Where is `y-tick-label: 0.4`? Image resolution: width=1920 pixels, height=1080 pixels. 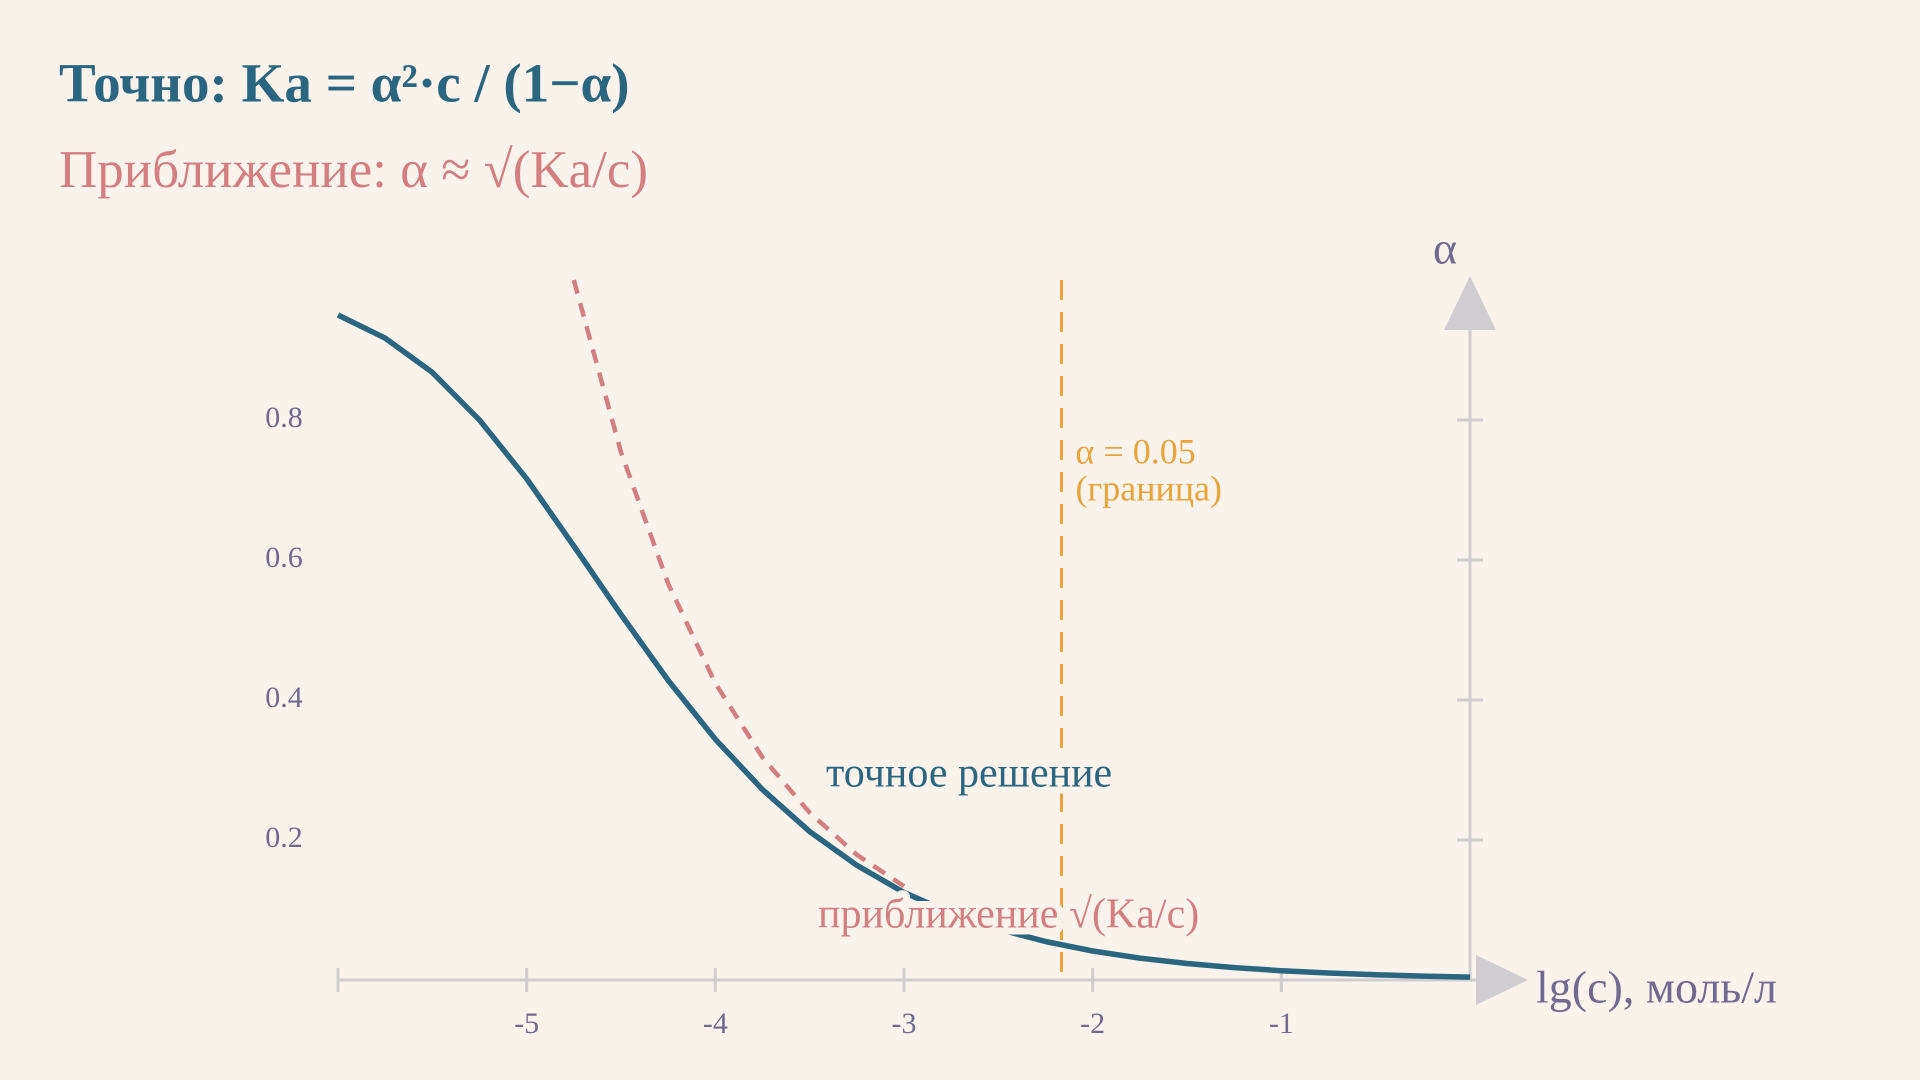 y-tick-label: 0.4 is located at coordinates (284, 697).